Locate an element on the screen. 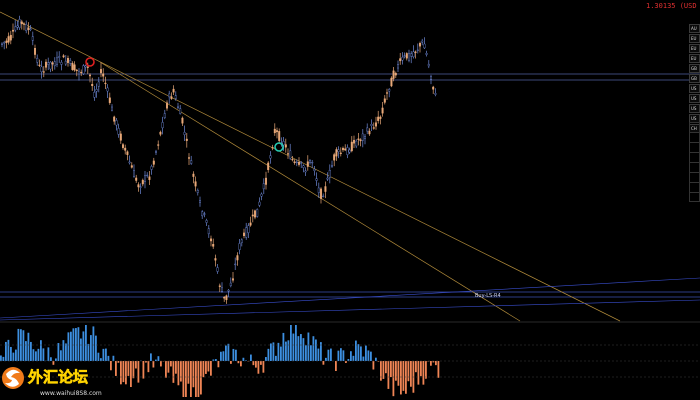  logo-text: 外汇论坛 is located at coordinates (57, 377).